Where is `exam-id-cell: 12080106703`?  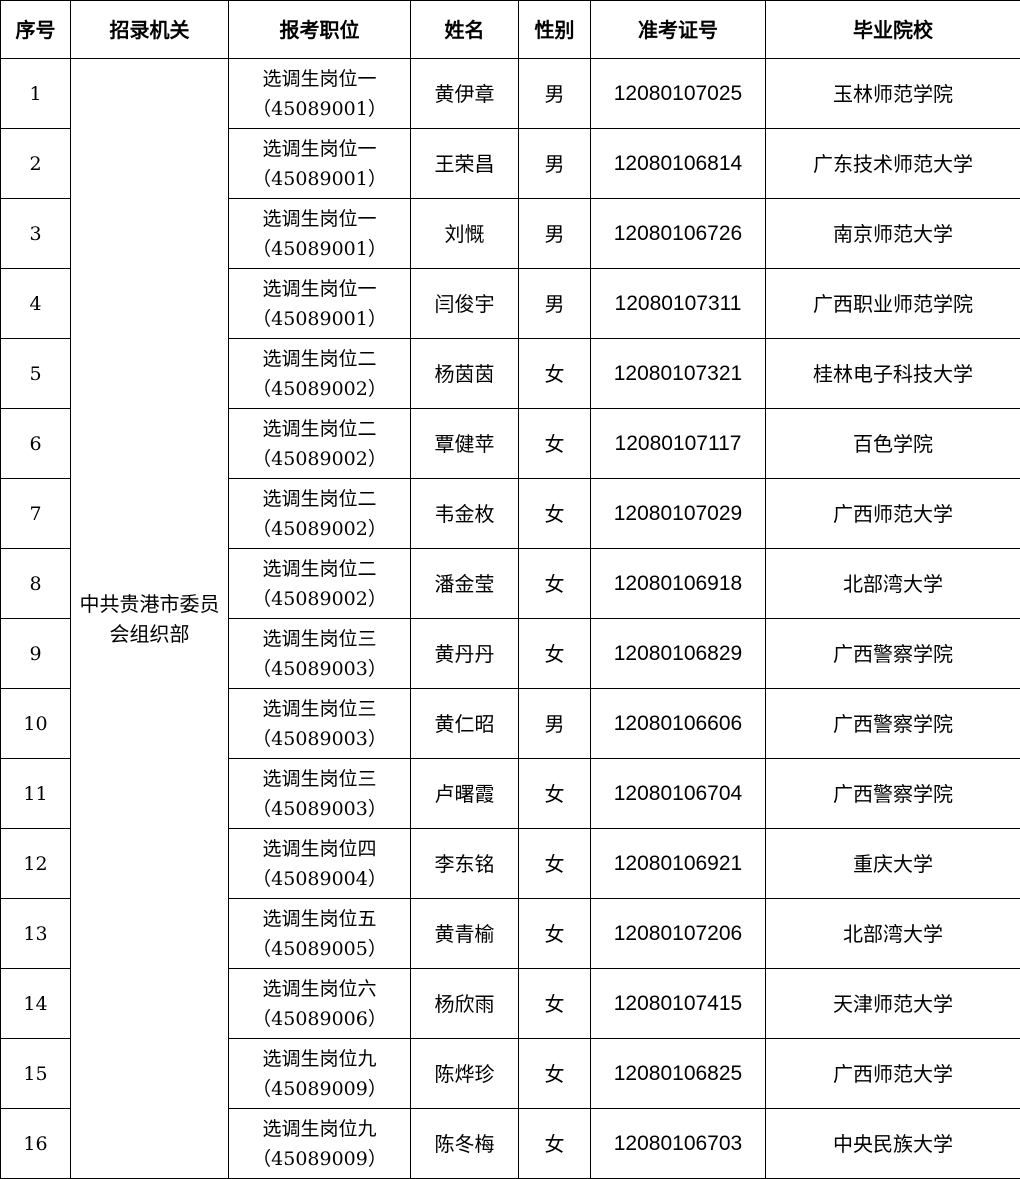 exam-id-cell: 12080106703 is located at coordinates (678, 1144).